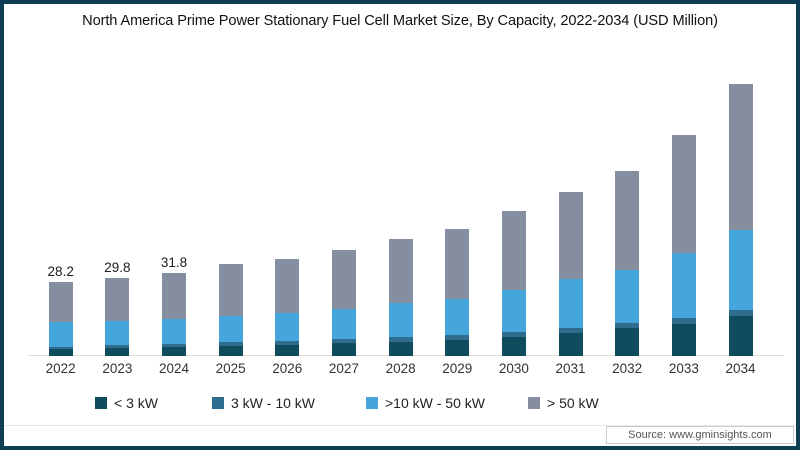 The image size is (800, 450). I want to click on legend-label: < 3 kW, so click(136, 403).